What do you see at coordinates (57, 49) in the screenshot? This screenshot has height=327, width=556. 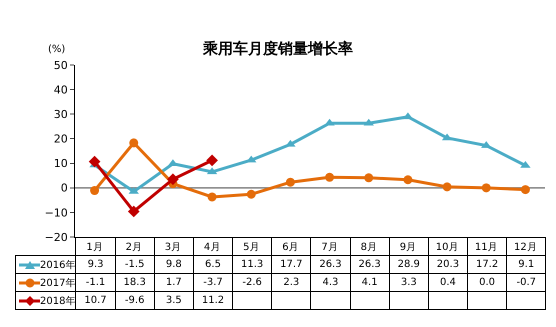 I see `y-axis-title: (%)` at bounding box center [57, 49].